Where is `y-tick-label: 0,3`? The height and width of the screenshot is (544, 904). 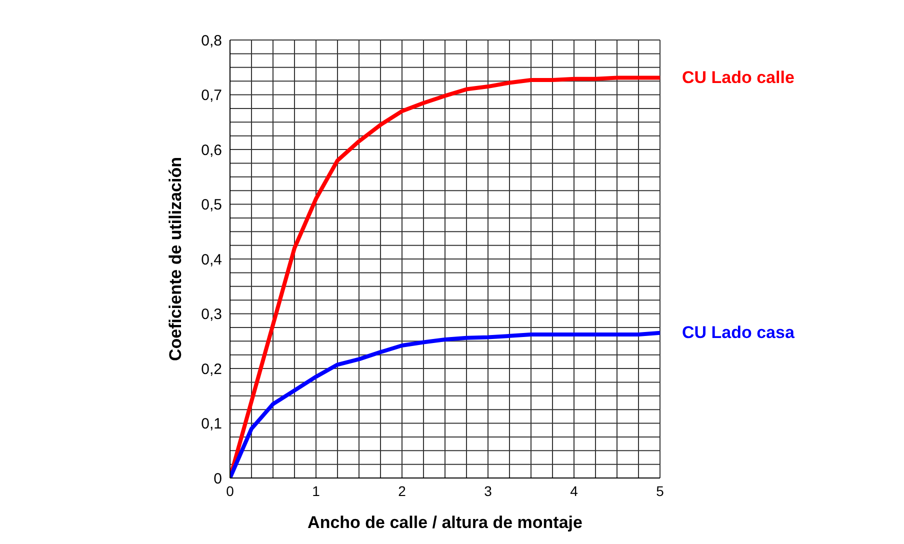 y-tick-label: 0,3 is located at coordinates (211, 315).